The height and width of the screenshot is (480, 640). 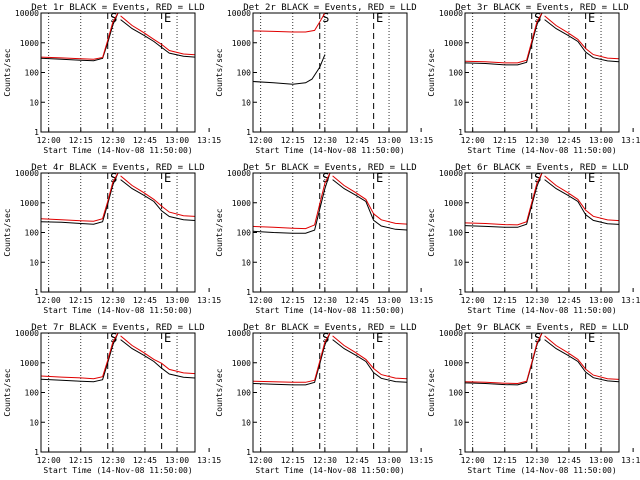 What do you see at coordinates (117, 328) in the screenshot?
I see `chart-title: Det 7r BLACK = Events, RED = LLD` at bounding box center [117, 328].